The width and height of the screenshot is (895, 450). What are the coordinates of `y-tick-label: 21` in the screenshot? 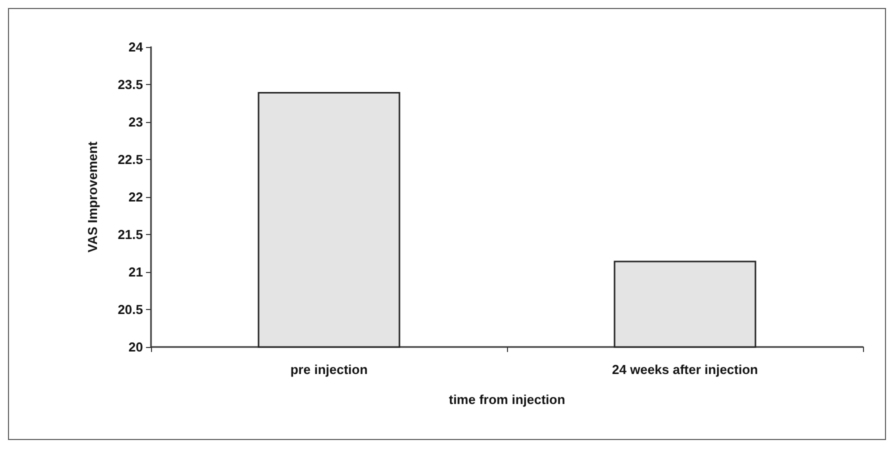 It's located at (135, 272).